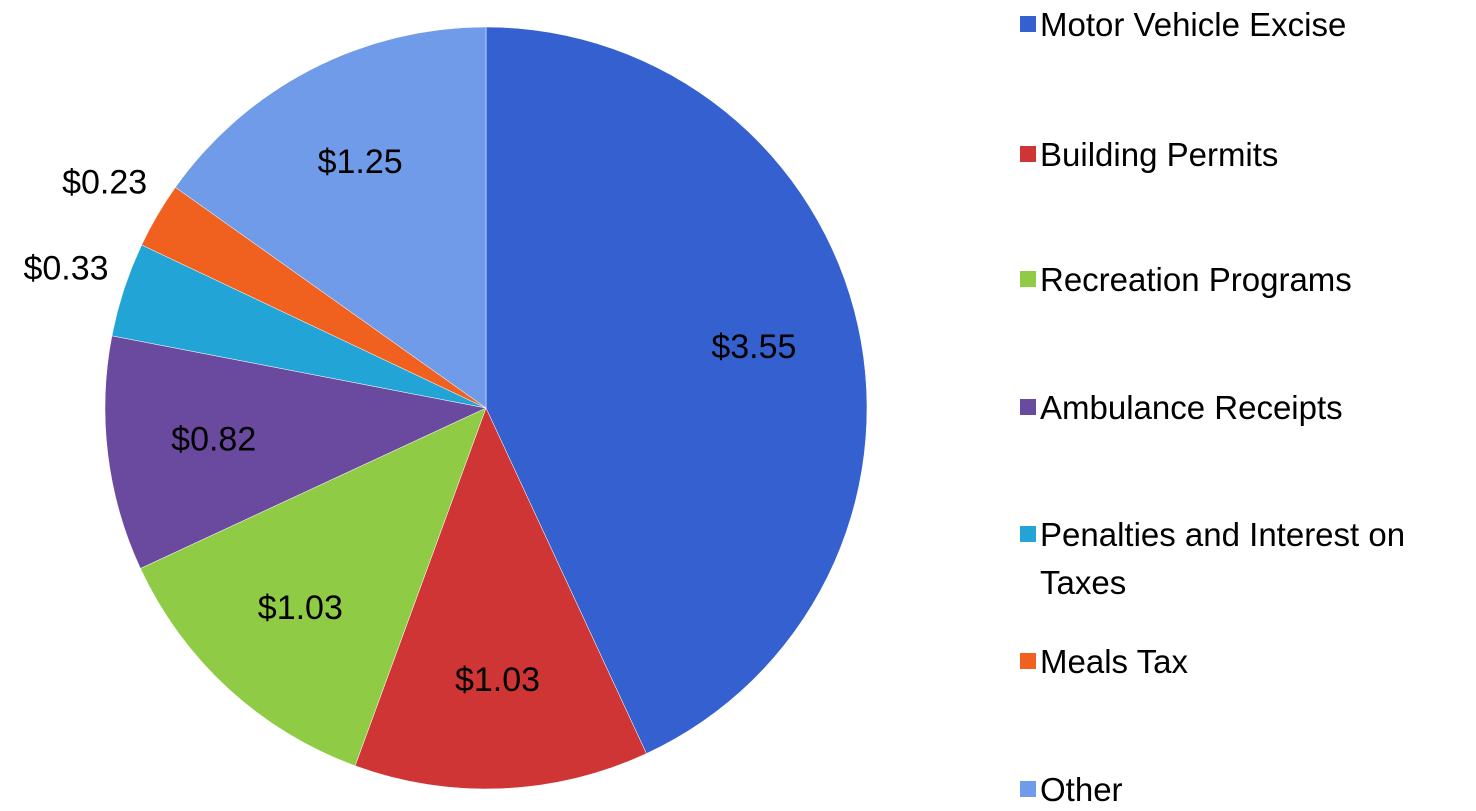 The width and height of the screenshot is (1476, 811). What do you see at coordinates (65, 268) in the screenshot?
I see `data-label: $0.33` at bounding box center [65, 268].